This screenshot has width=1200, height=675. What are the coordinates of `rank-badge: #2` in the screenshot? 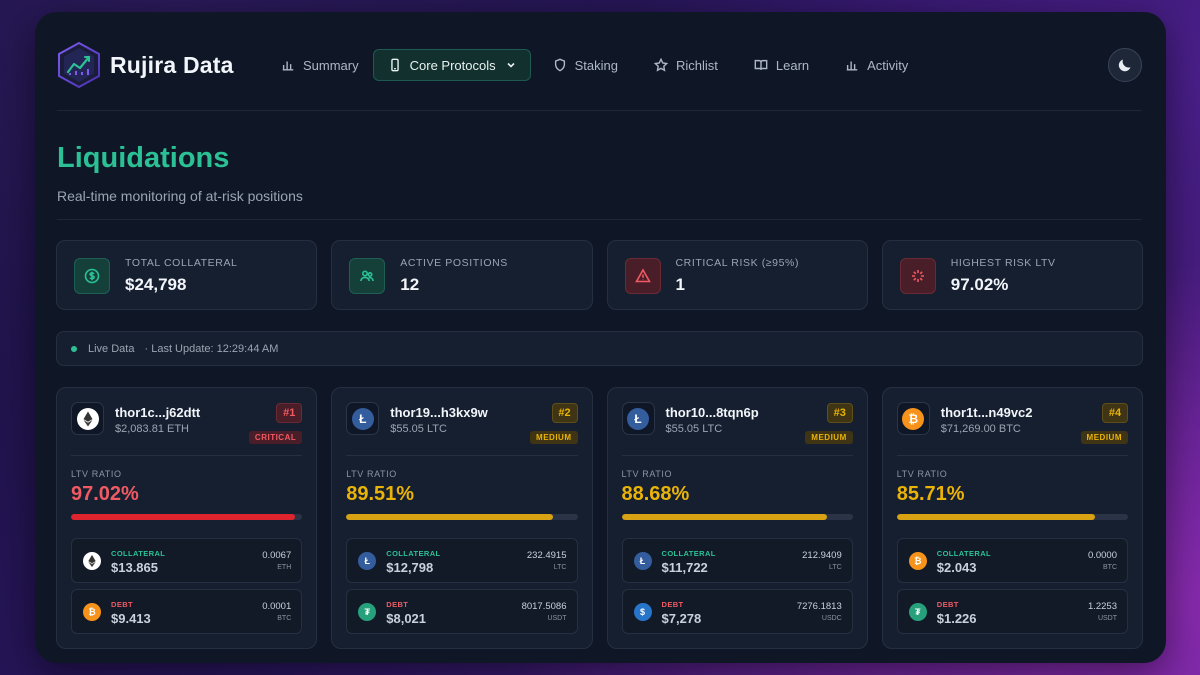 It's located at (564, 413).